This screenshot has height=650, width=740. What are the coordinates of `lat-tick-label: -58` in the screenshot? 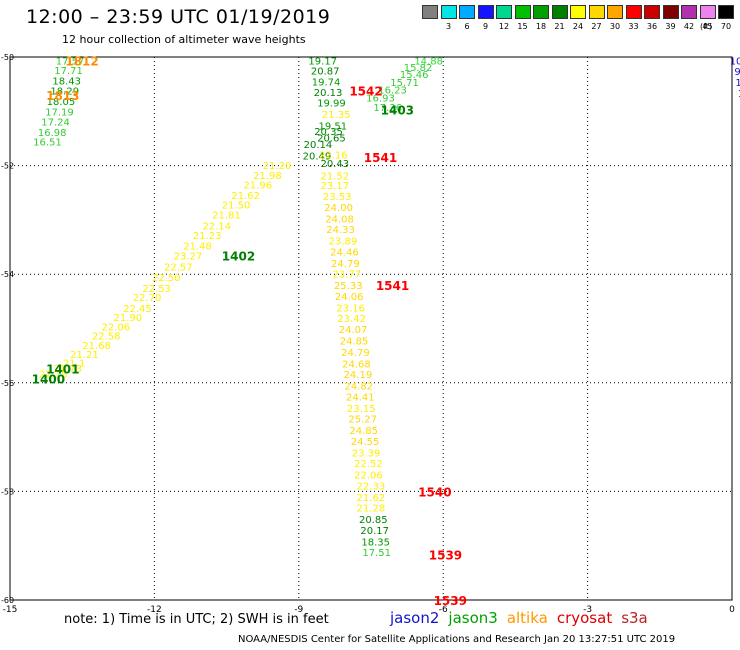 It's located at (7, 491).